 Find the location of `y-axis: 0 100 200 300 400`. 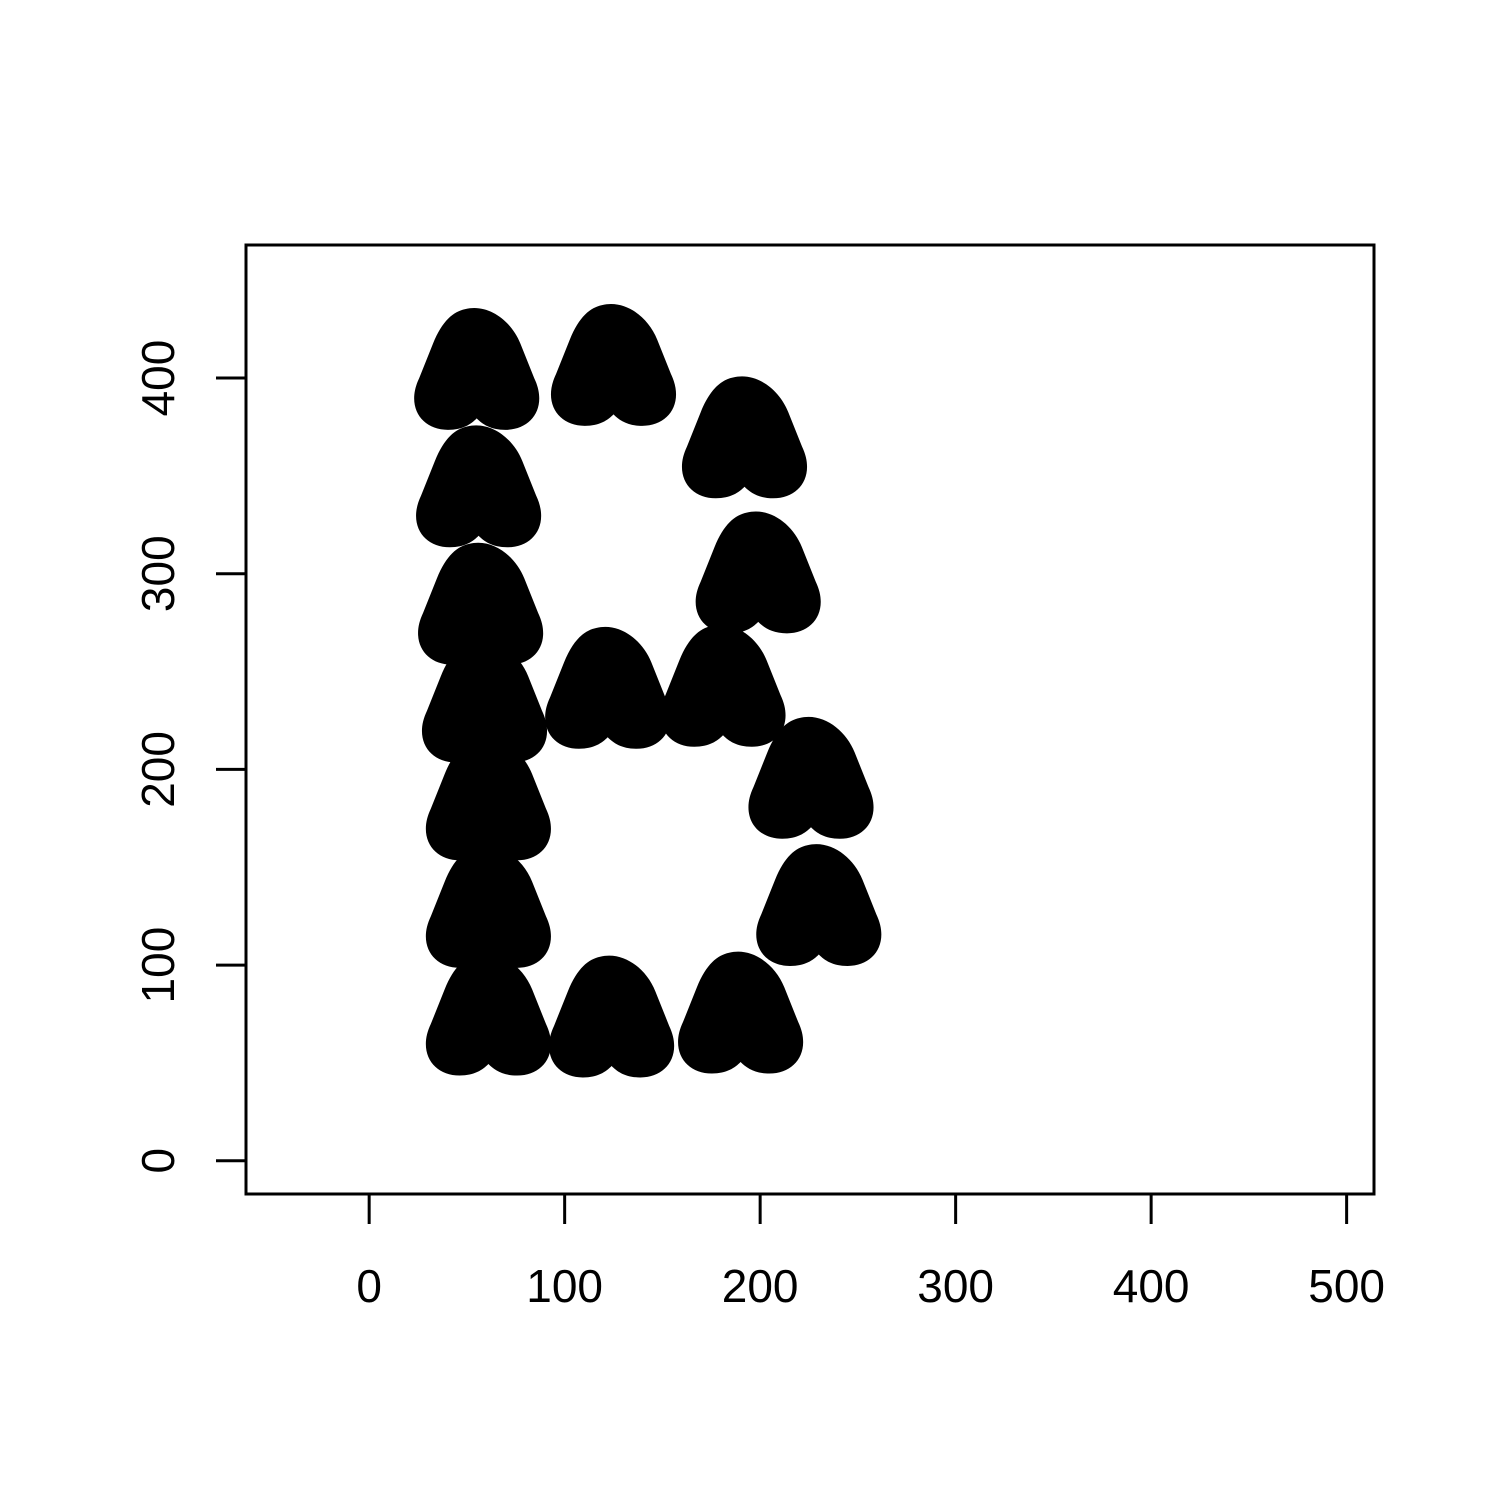

y-axis: 0 100 200 300 400 is located at coordinates (190, 757).